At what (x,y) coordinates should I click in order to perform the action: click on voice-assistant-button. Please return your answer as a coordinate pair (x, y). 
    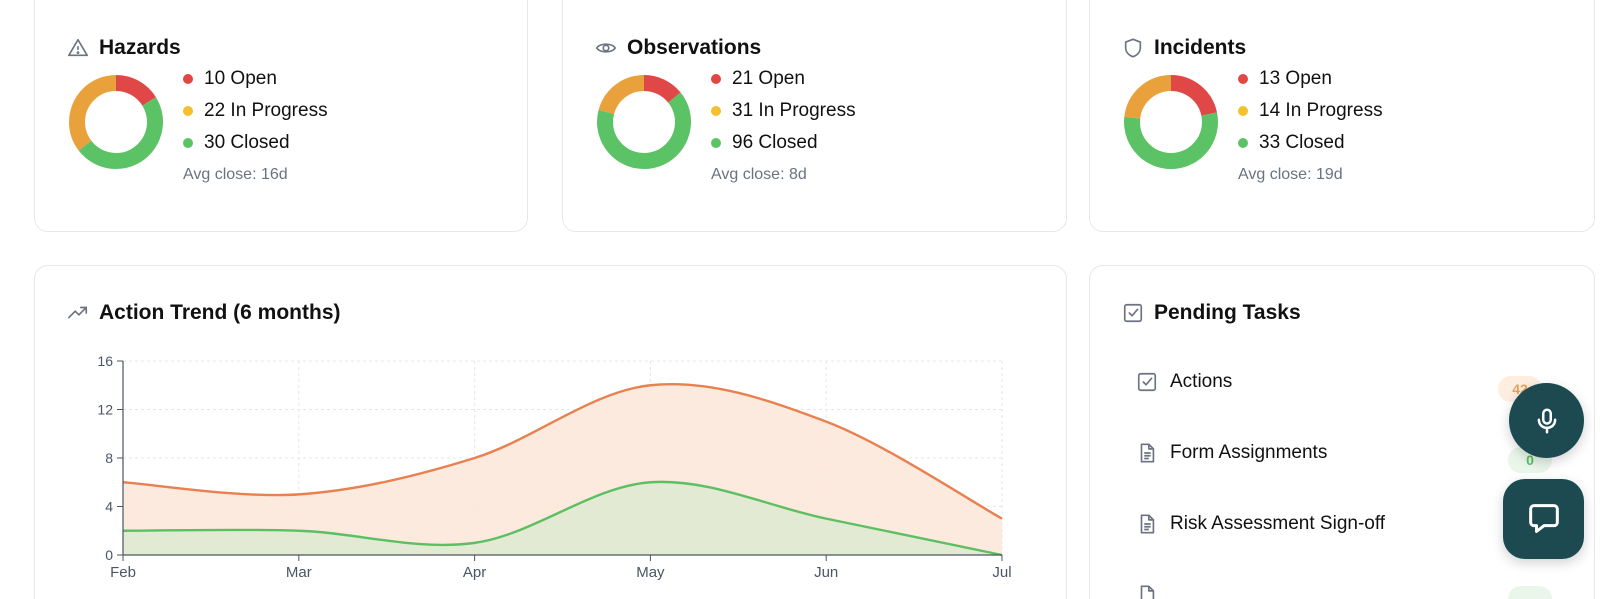
    Looking at the image, I should click on (1546, 420).